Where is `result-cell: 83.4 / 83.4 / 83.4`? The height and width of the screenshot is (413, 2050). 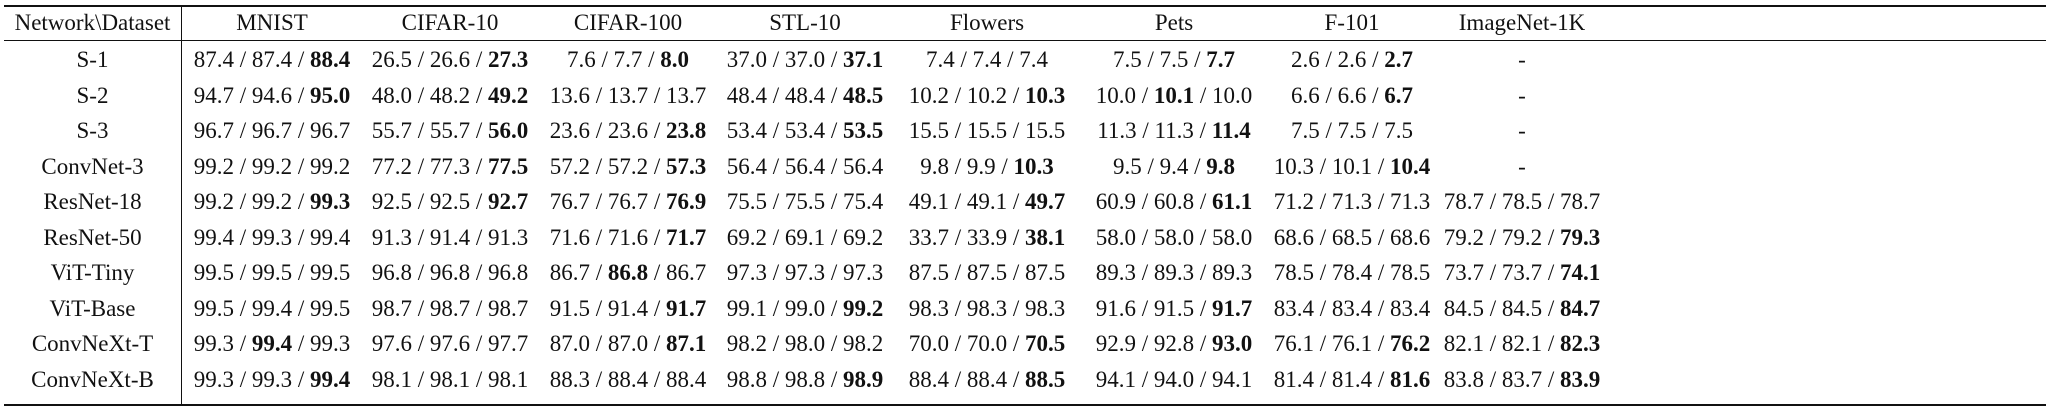
result-cell: 83.4 / 83.4 / 83.4 is located at coordinates (1352, 308).